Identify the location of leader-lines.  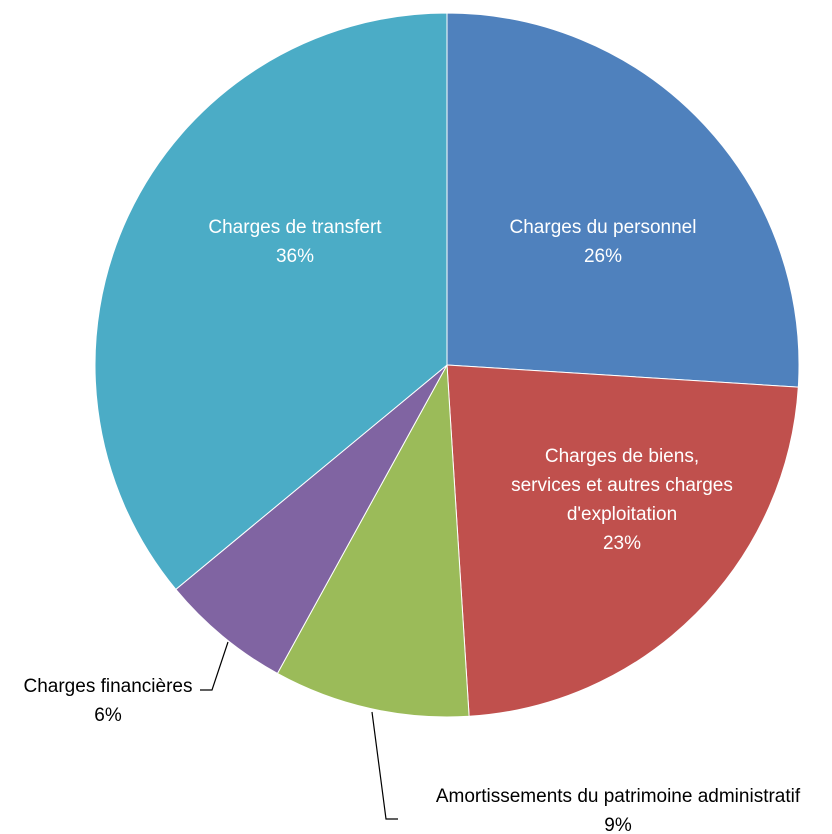
(299, 730).